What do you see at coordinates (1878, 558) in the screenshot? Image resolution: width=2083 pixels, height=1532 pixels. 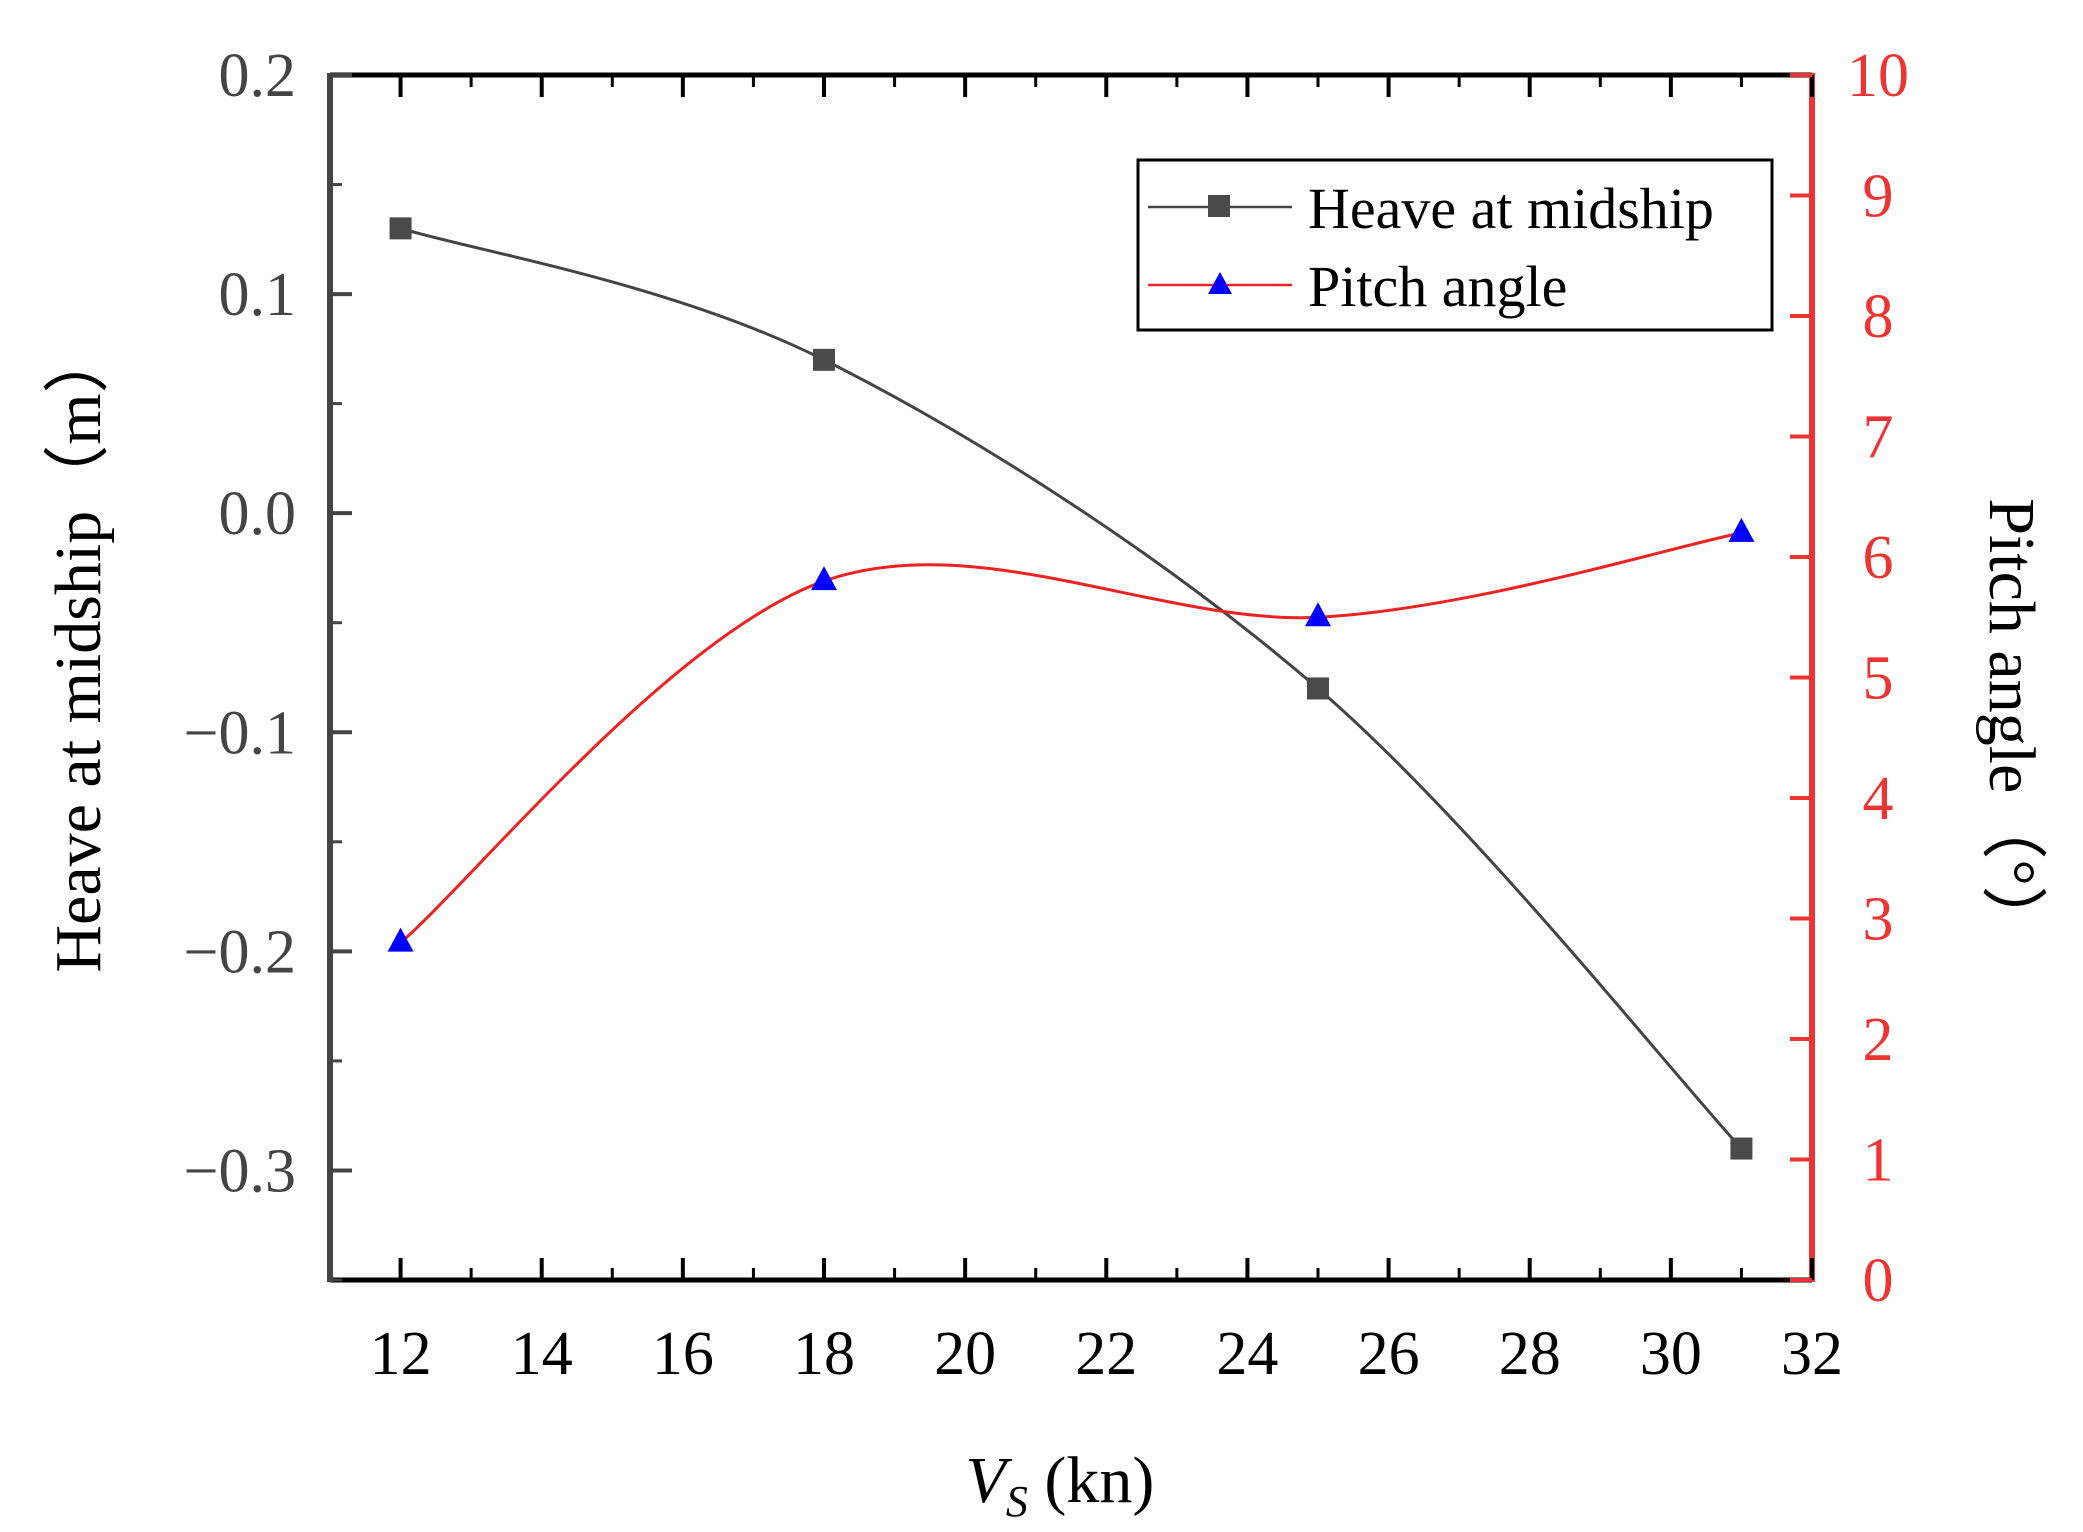 I see `y-right-tick-label: 6` at bounding box center [1878, 558].